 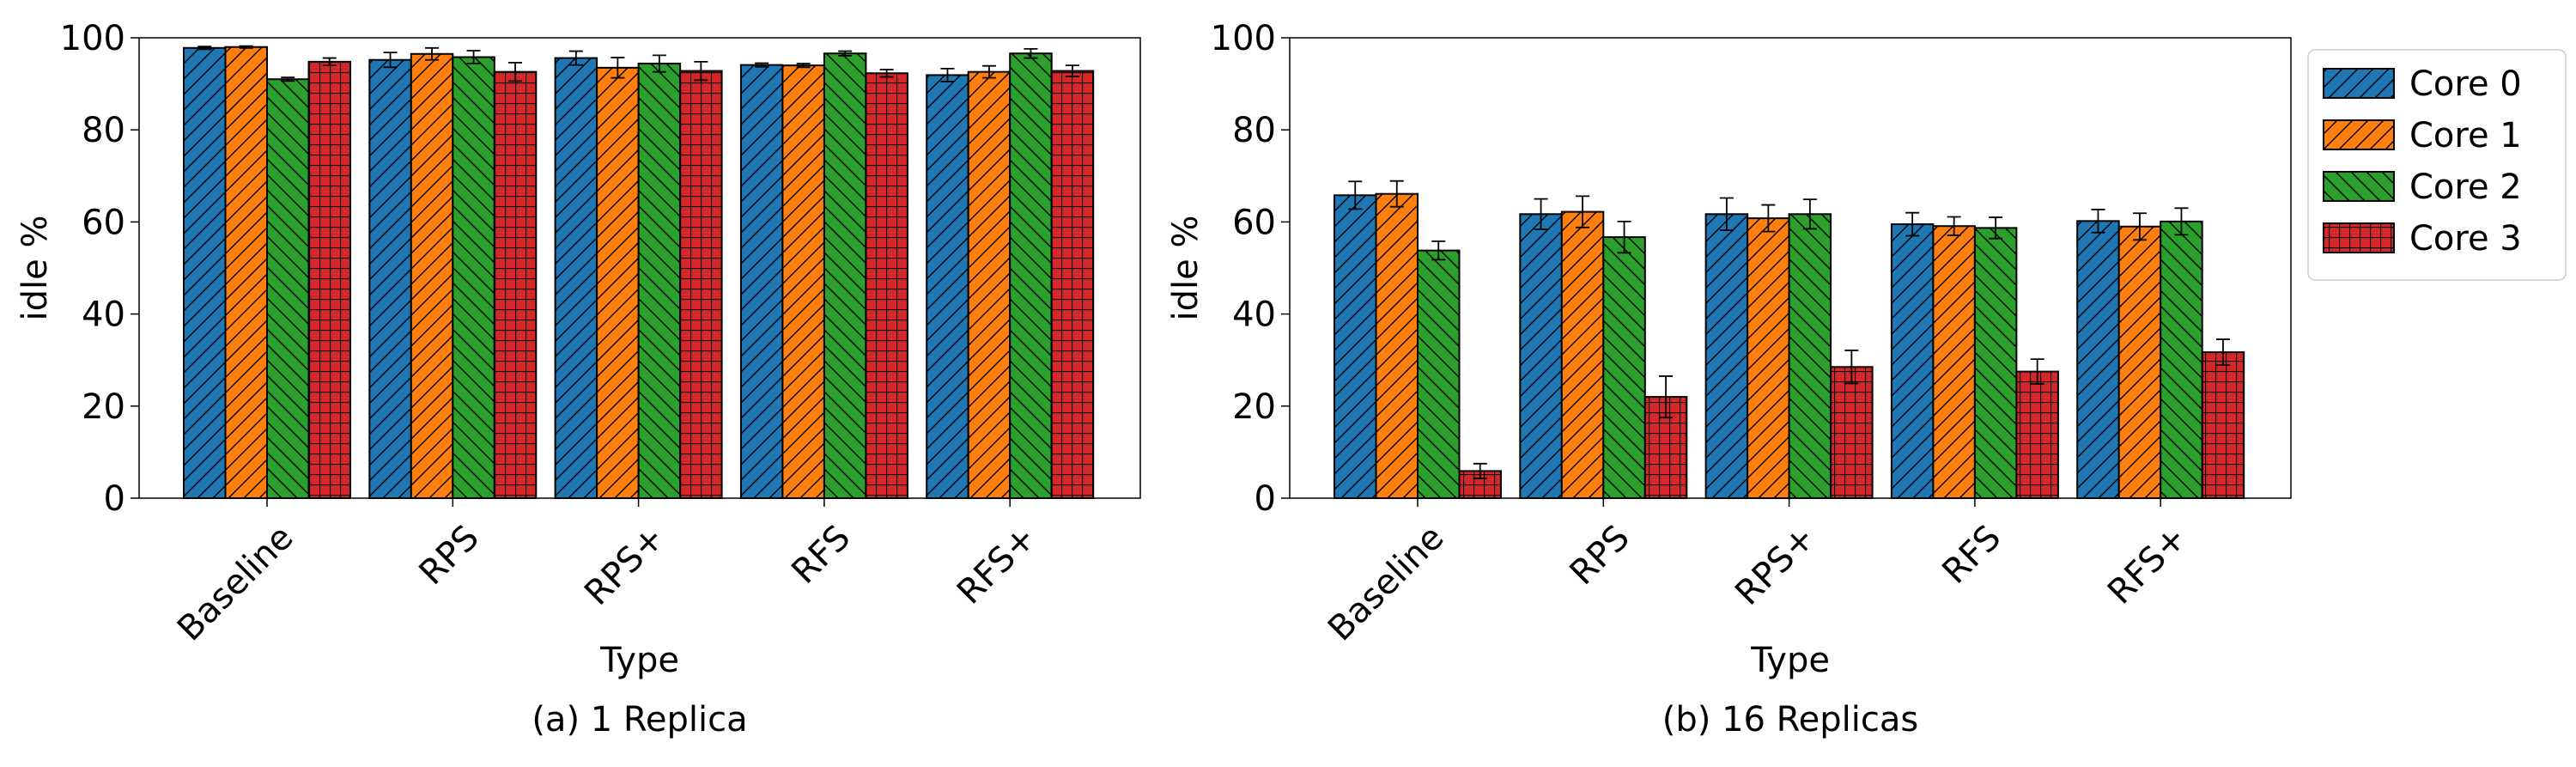 I want to click on legend: Core 0 Core 1 Core 2 Core 3, so click(x=2437, y=165).